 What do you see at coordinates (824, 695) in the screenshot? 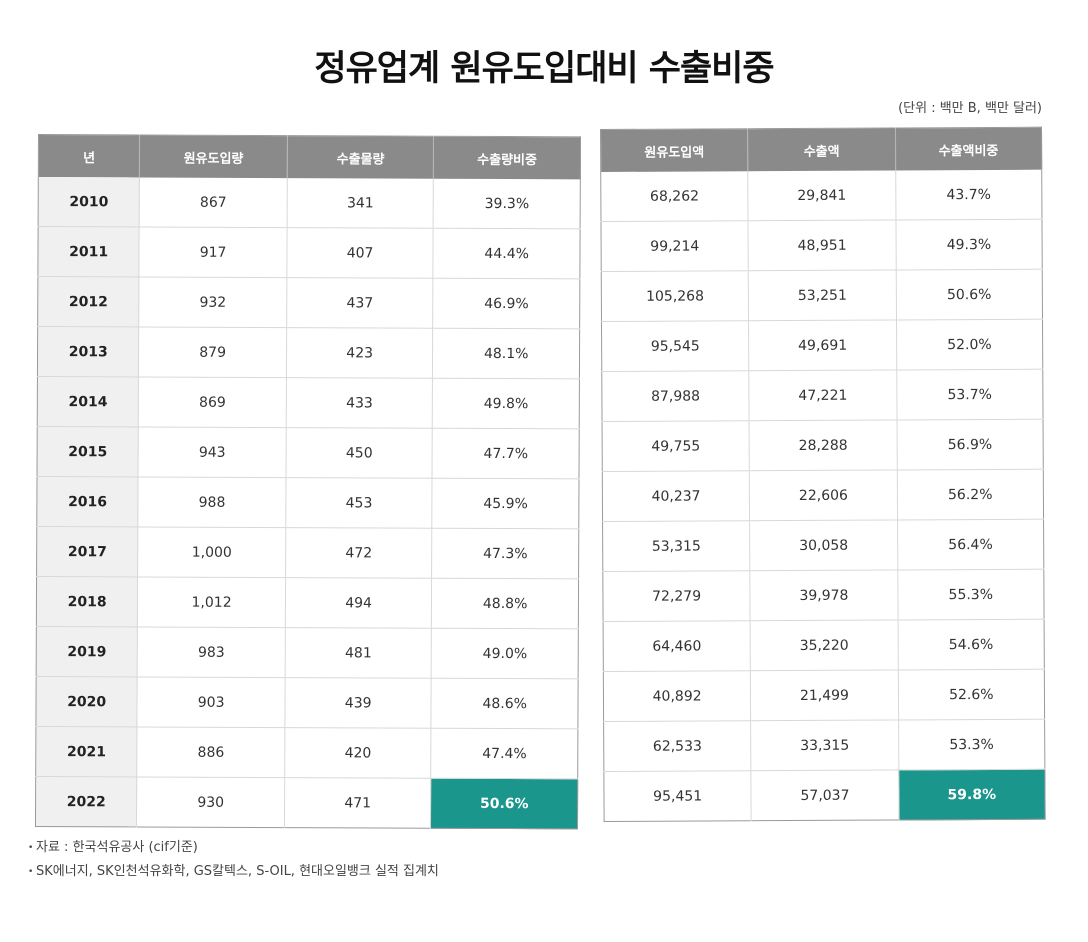
I see `table-row: 40,892 21,499 52.6%` at bounding box center [824, 695].